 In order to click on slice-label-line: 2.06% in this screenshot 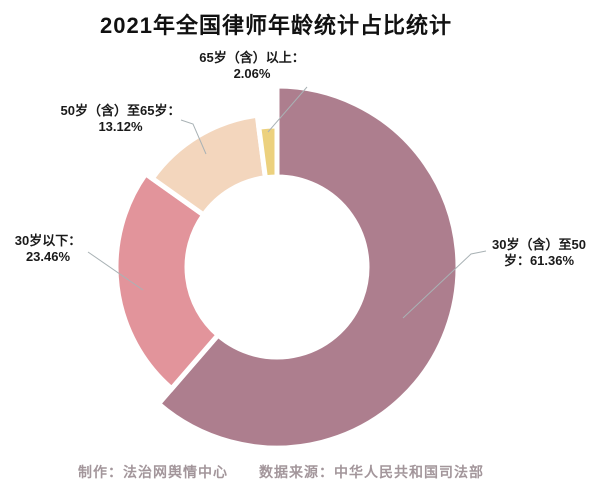, I will do `click(252, 73)`.